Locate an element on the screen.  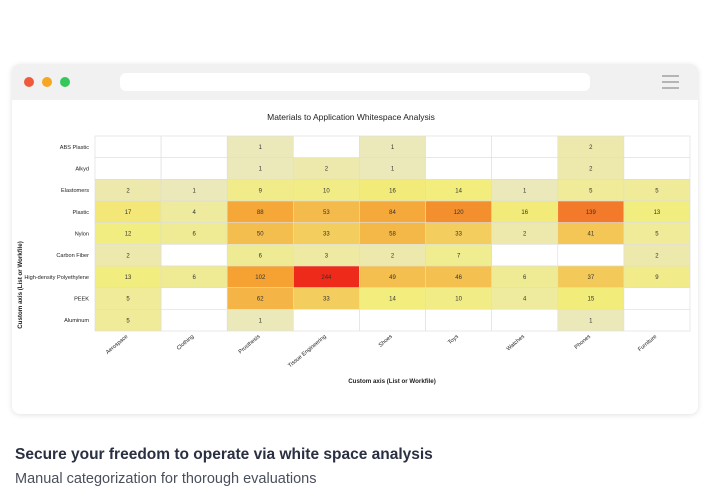
close-window-button is located at coordinates (29, 82).